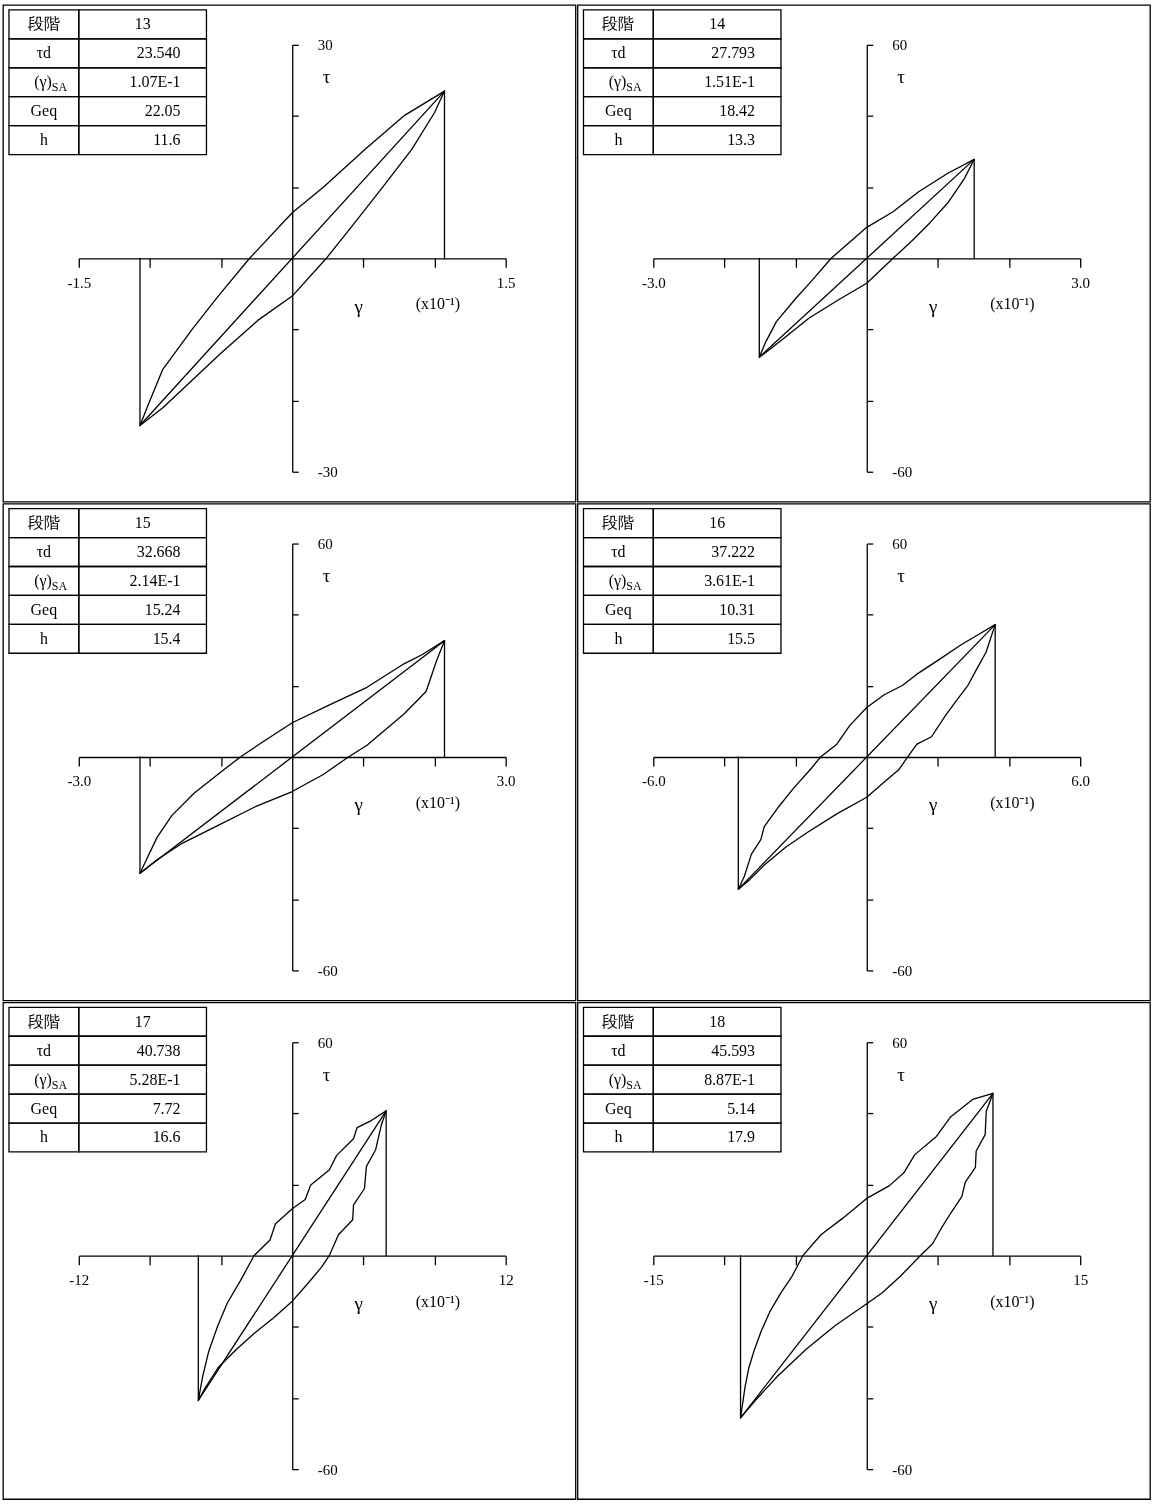 The height and width of the screenshot is (1504, 1153). What do you see at coordinates (741, 1108) in the screenshot?
I see `annotation: 5.14` at bounding box center [741, 1108].